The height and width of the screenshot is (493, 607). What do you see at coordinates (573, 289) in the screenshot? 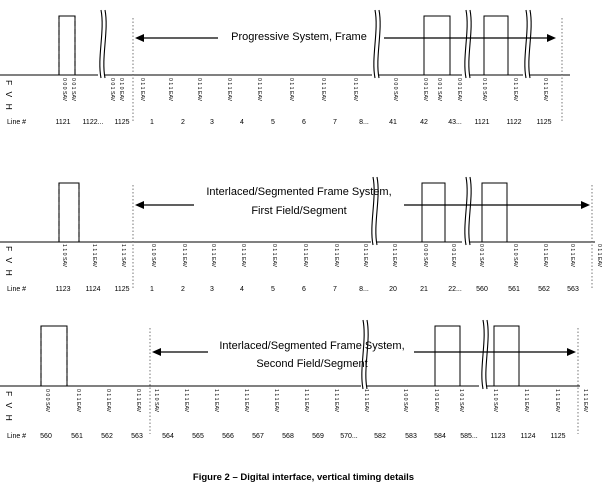
I see `line-number: 563` at bounding box center [573, 289].